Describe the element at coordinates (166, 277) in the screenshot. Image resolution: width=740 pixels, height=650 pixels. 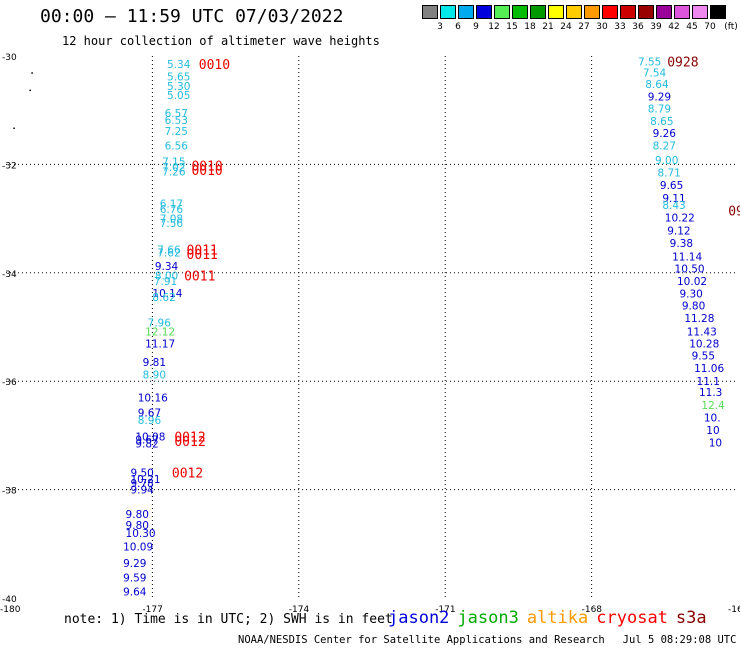
I see `swh-value: 8.00` at that location.